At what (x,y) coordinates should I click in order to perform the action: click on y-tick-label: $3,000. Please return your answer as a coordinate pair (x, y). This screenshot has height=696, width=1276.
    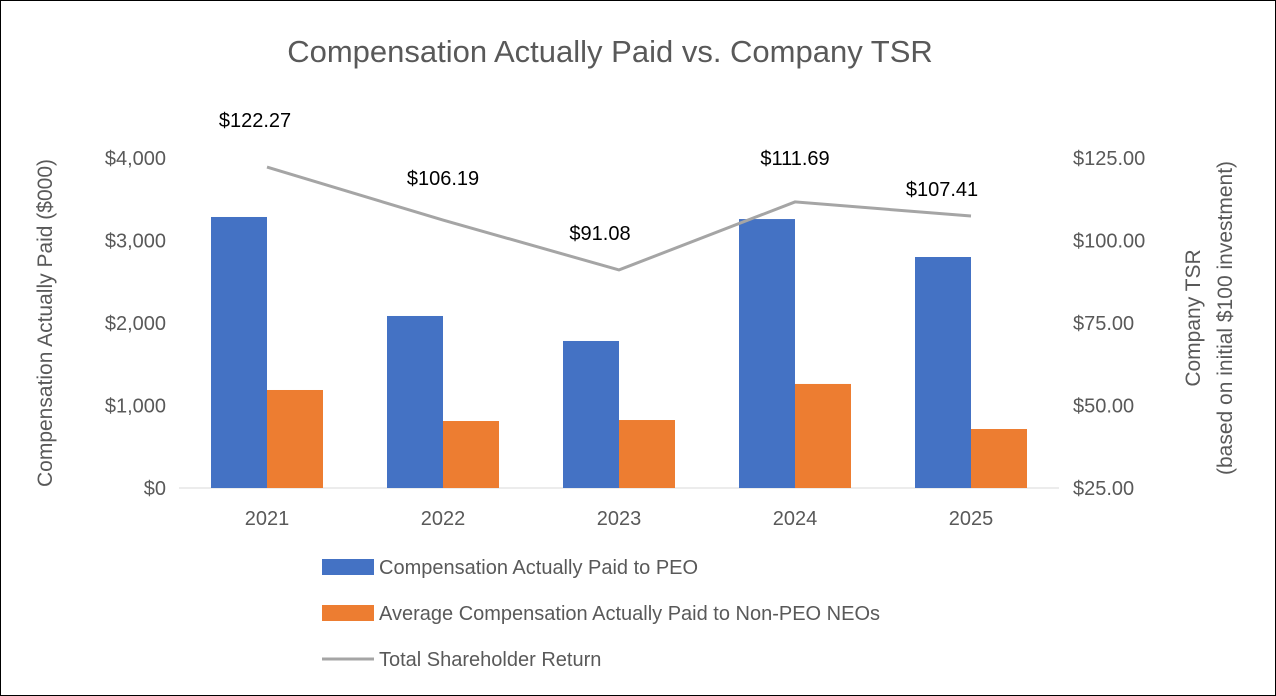
    Looking at the image, I should click on (135, 242).